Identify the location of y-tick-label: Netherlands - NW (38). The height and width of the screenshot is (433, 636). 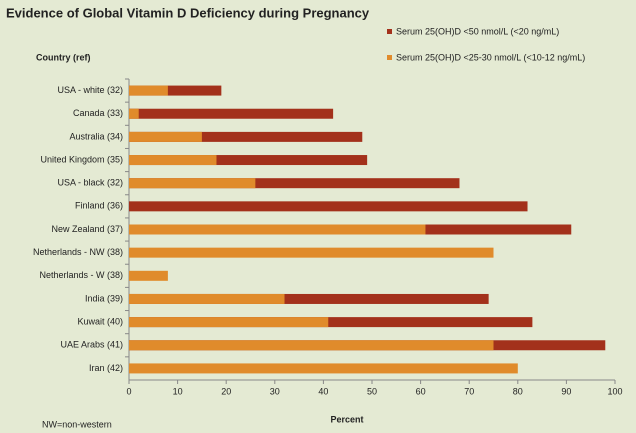
(78, 252).